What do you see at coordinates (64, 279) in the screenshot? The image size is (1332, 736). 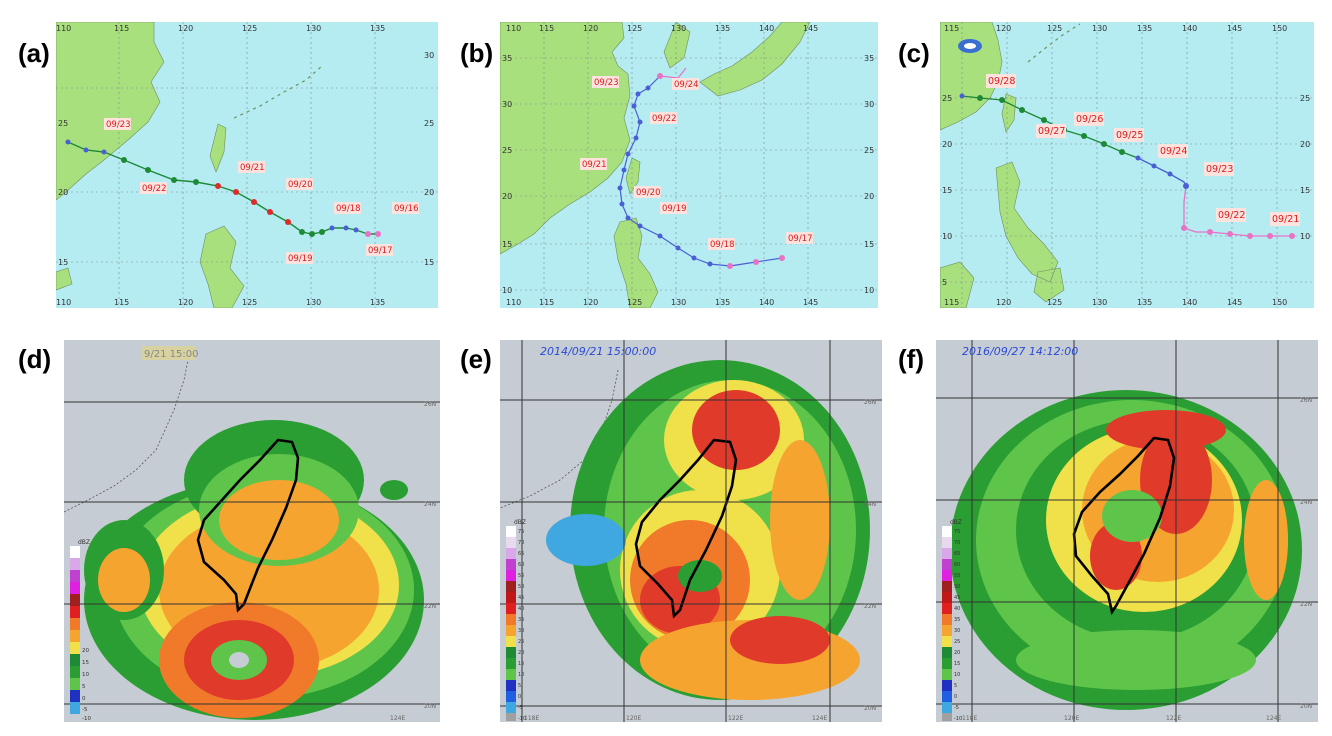 I see `hainan-fragment` at bounding box center [64, 279].